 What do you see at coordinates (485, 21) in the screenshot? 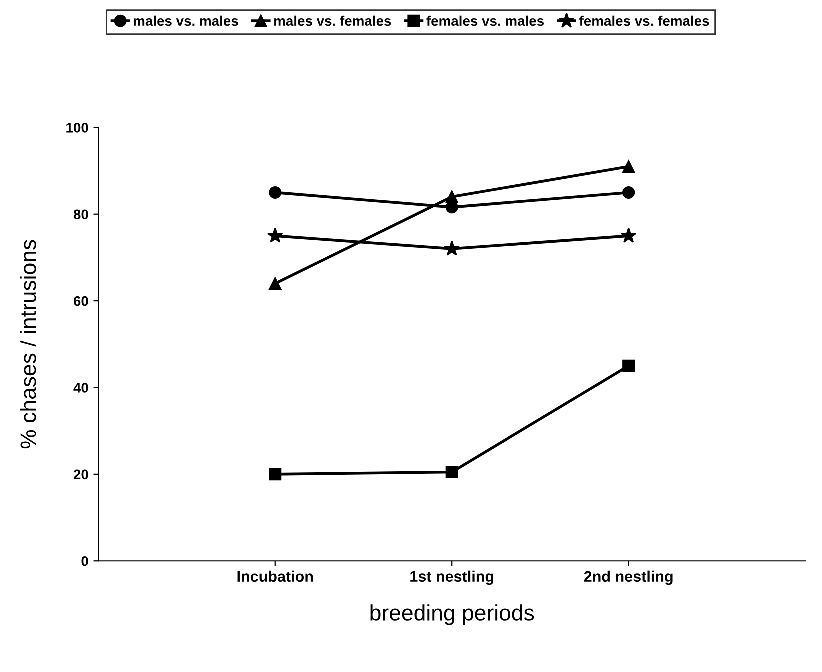
I see `legend-label: females vs. males` at bounding box center [485, 21].